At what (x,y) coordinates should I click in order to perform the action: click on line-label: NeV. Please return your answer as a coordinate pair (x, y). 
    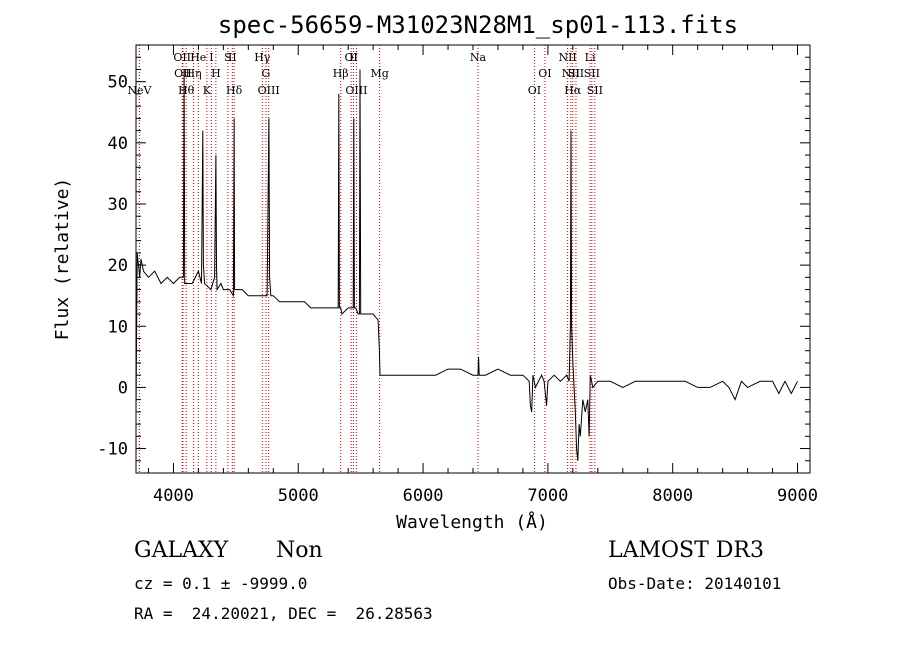
    Looking at the image, I should click on (139, 90).